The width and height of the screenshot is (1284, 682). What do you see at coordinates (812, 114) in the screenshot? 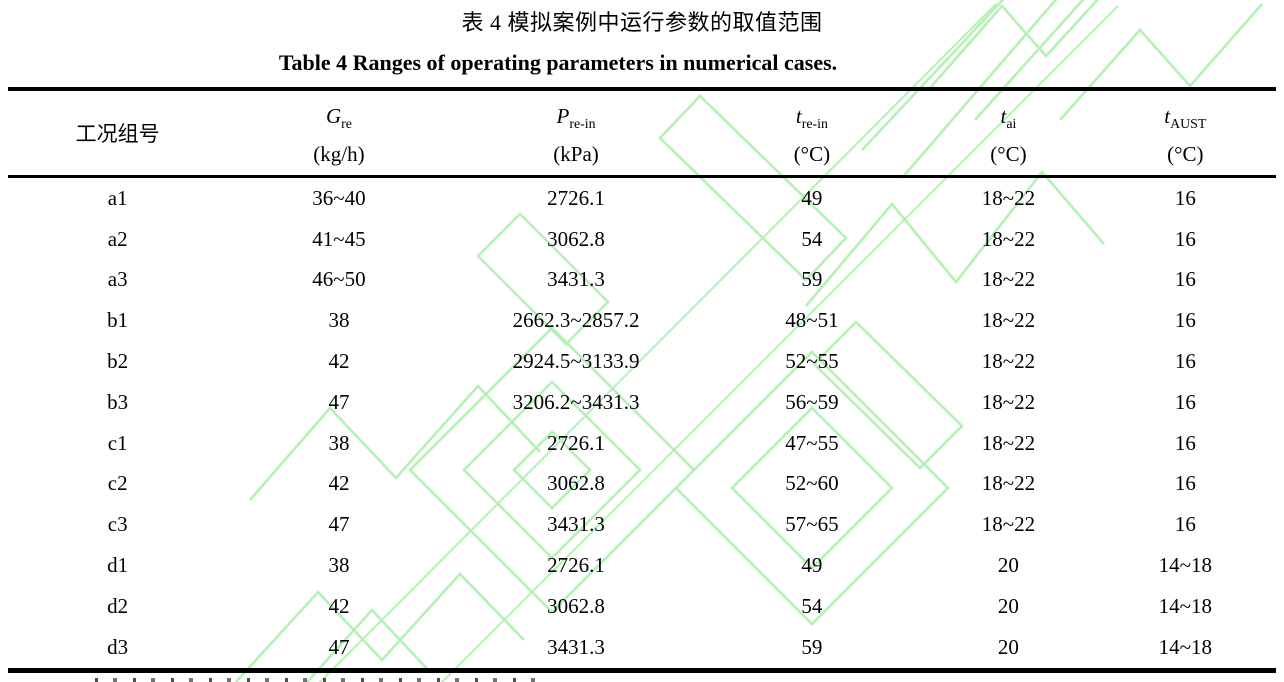
I see `parameter-symbol-line: tre-in` at bounding box center [812, 114].